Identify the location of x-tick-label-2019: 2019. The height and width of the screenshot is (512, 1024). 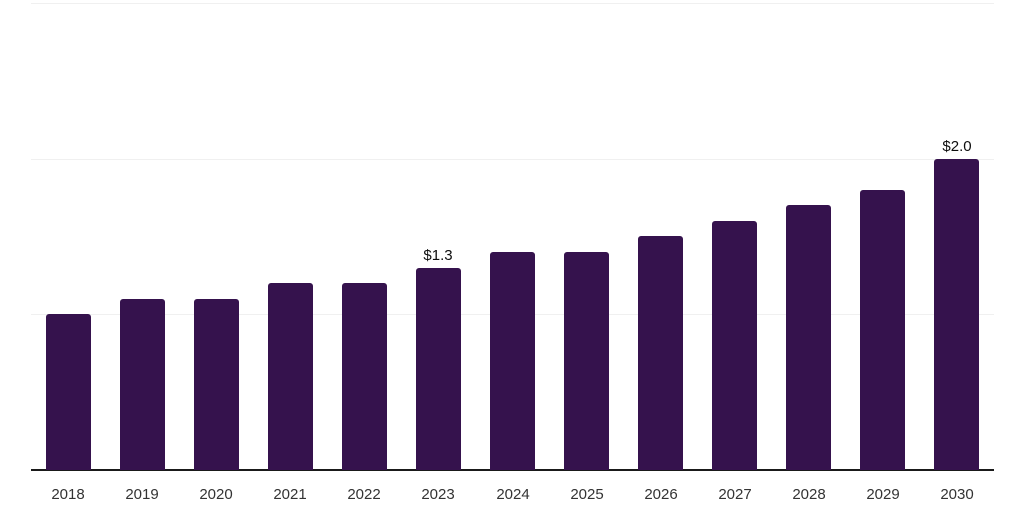
(142, 494).